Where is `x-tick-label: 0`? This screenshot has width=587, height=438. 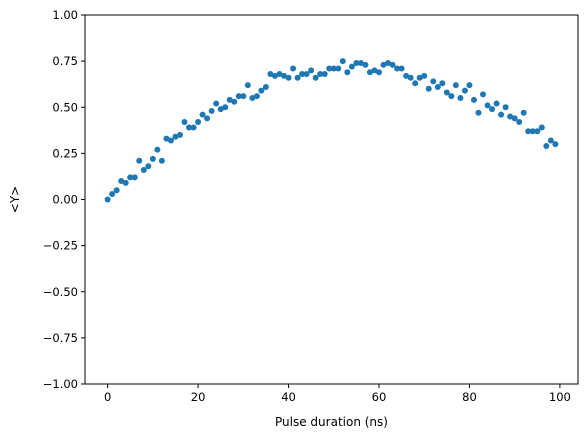
x-tick-label: 0 is located at coordinates (107, 397).